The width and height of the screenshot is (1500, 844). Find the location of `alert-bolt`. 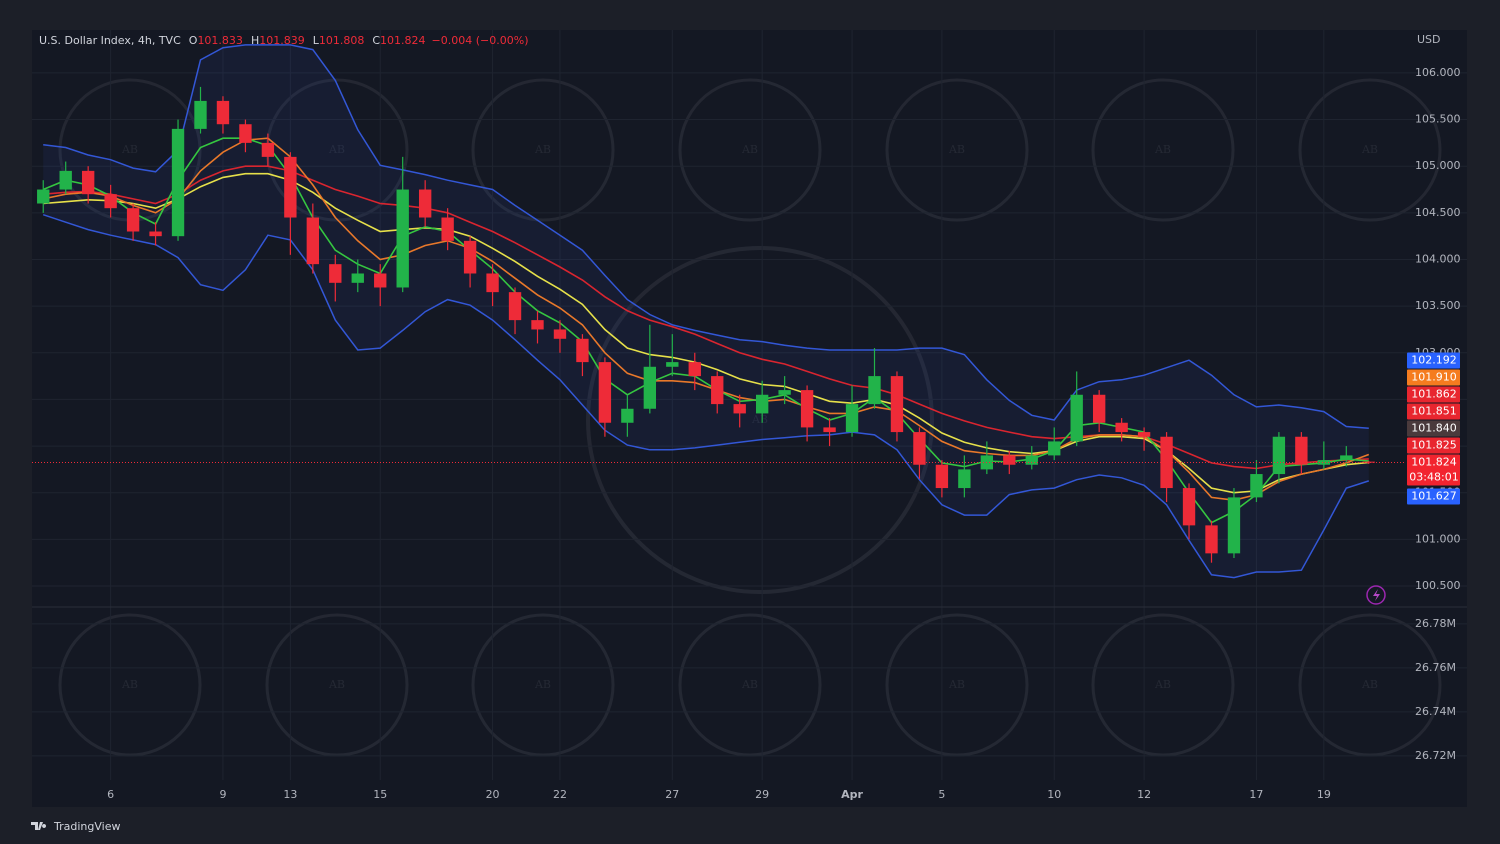

alert-bolt is located at coordinates (1376, 595).